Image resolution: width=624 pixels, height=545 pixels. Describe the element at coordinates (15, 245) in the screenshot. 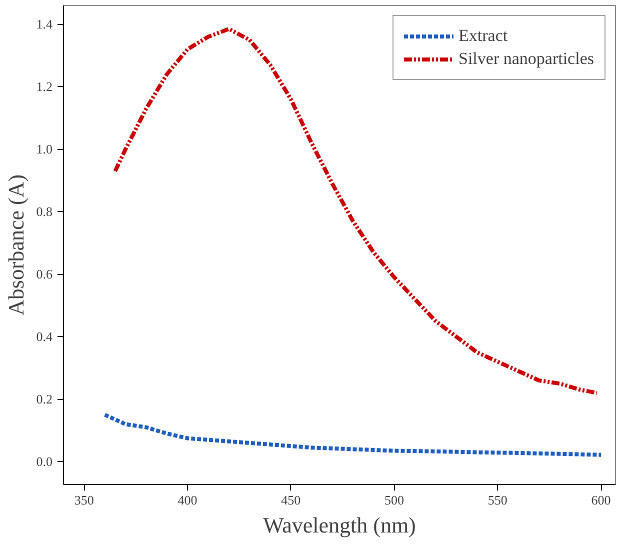

I see `y-axis-title: Absorbance (A)` at that location.